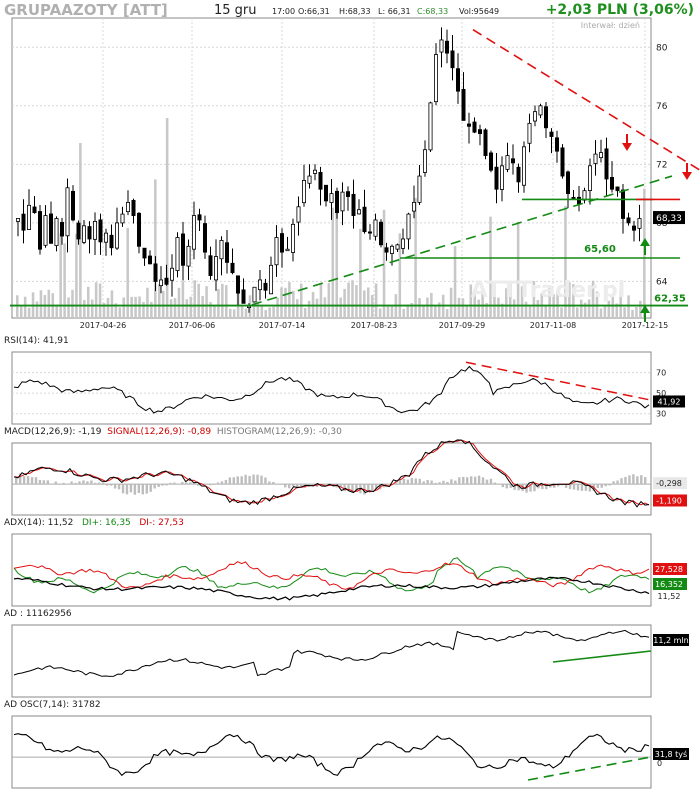  Describe the element at coordinates (462, 325) in the screenshot. I see `date-tick-label: 2017-09-29` at that location.